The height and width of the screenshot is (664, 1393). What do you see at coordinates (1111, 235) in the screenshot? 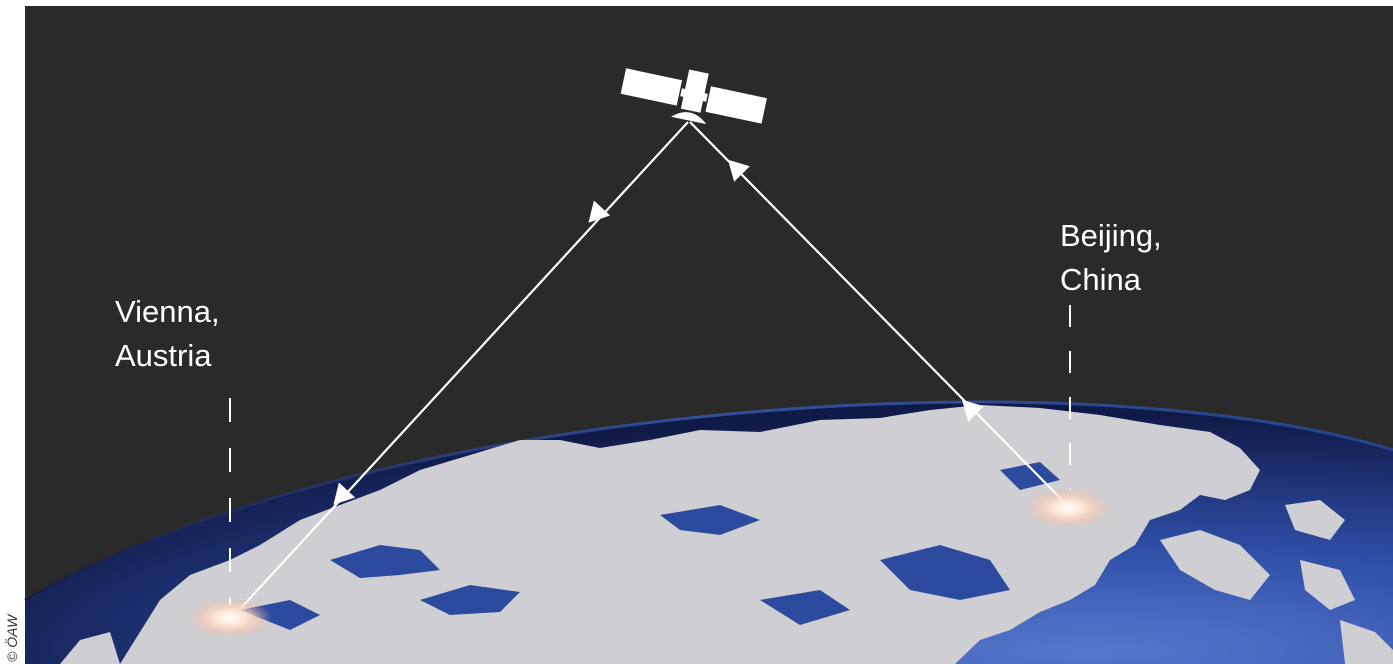
I see `beijing-label-line1: Beijing,` at bounding box center [1111, 235].